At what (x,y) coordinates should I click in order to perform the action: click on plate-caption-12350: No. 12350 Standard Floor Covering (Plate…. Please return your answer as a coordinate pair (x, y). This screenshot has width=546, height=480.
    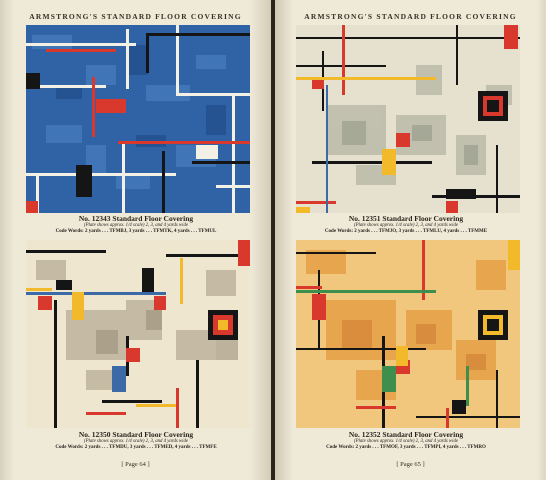
    Looking at the image, I should click on (136, 440).